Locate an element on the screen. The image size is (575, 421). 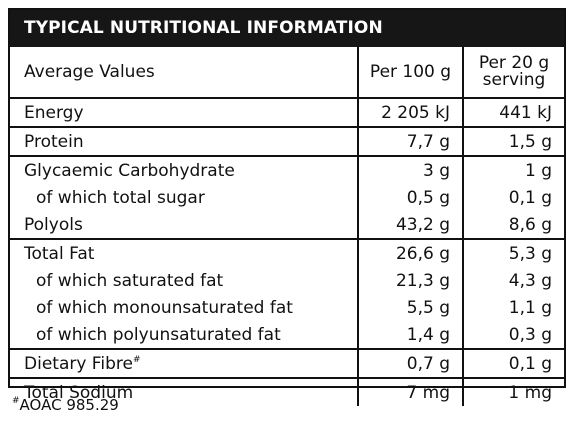
table-row-saturated-fat: of which saturated fat 21,3 g 4,3 g is located at coordinates (287, 280).